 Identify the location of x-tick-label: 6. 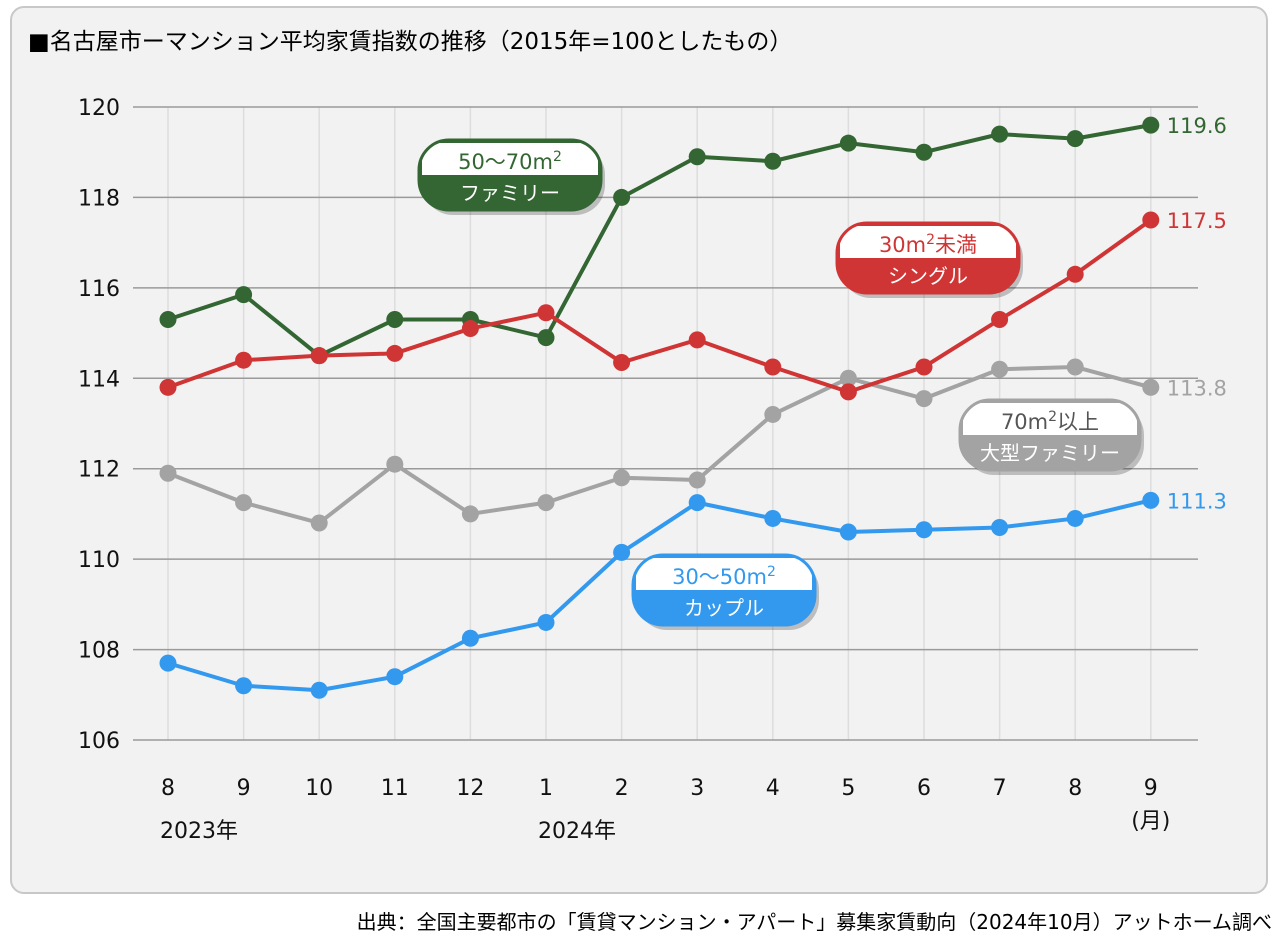
(924, 788).